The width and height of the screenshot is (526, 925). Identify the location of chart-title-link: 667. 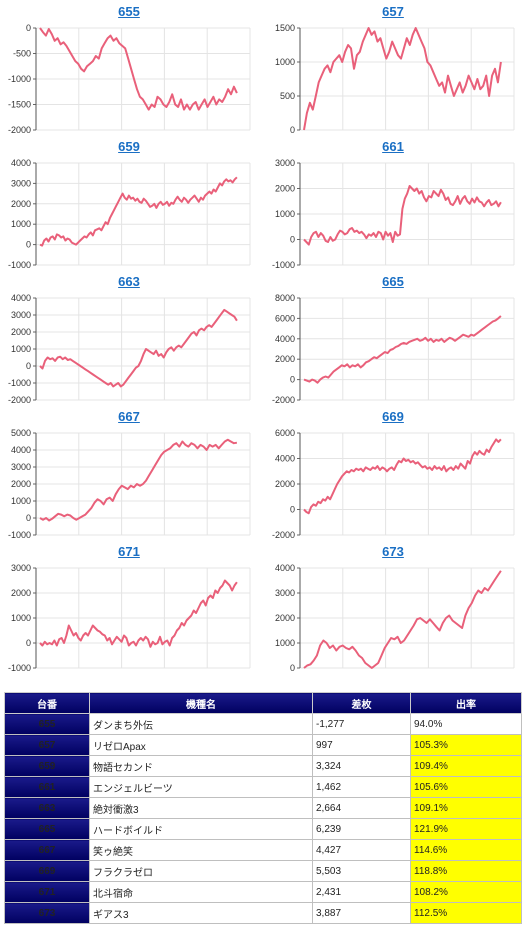
(129, 416).